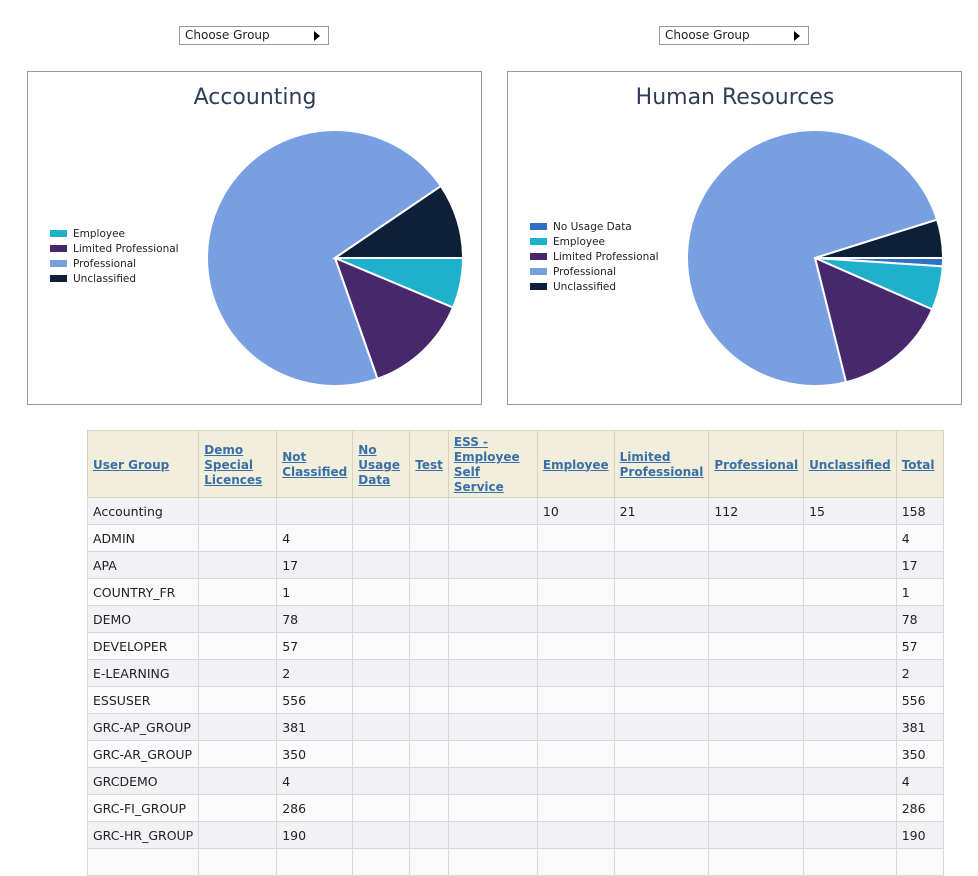  What do you see at coordinates (143, 646) in the screenshot?
I see `table-cell: DEVELOPER` at bounding box center [143, 646].